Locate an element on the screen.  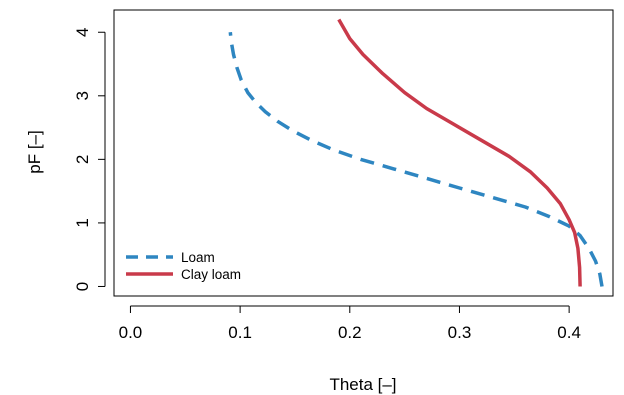
y-axis-label: pF [–] is located at coordinates (34, 151).